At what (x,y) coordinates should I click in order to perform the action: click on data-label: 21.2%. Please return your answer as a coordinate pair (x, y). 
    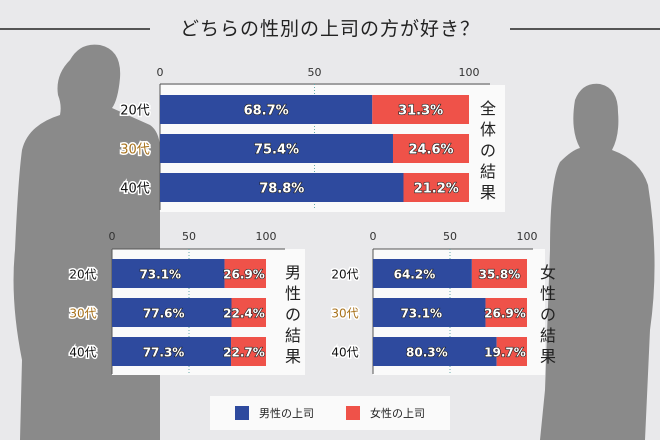
    Looking at the image, I should click on (436, 189).